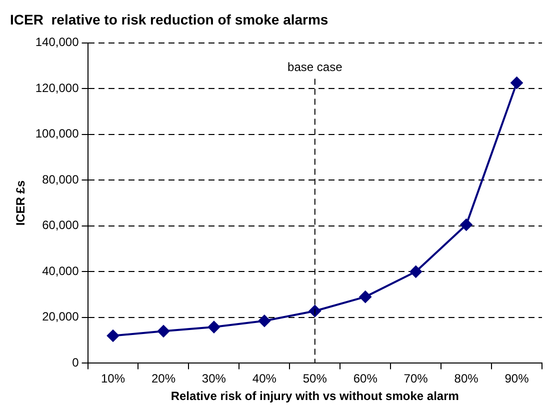 This screenshot has width=560, height=408. I want to click on x-tick-label: 10%, so click(113, 379).